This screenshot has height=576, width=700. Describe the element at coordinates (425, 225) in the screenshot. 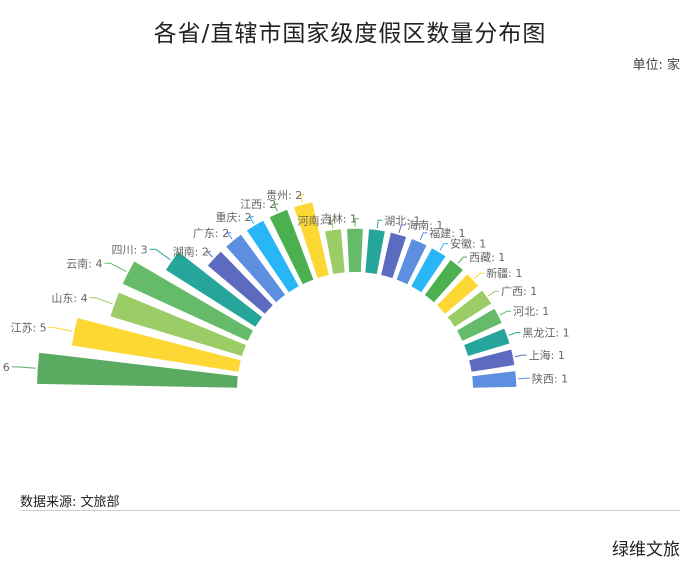

I see `data-label-13: 海南: 1` at that location.